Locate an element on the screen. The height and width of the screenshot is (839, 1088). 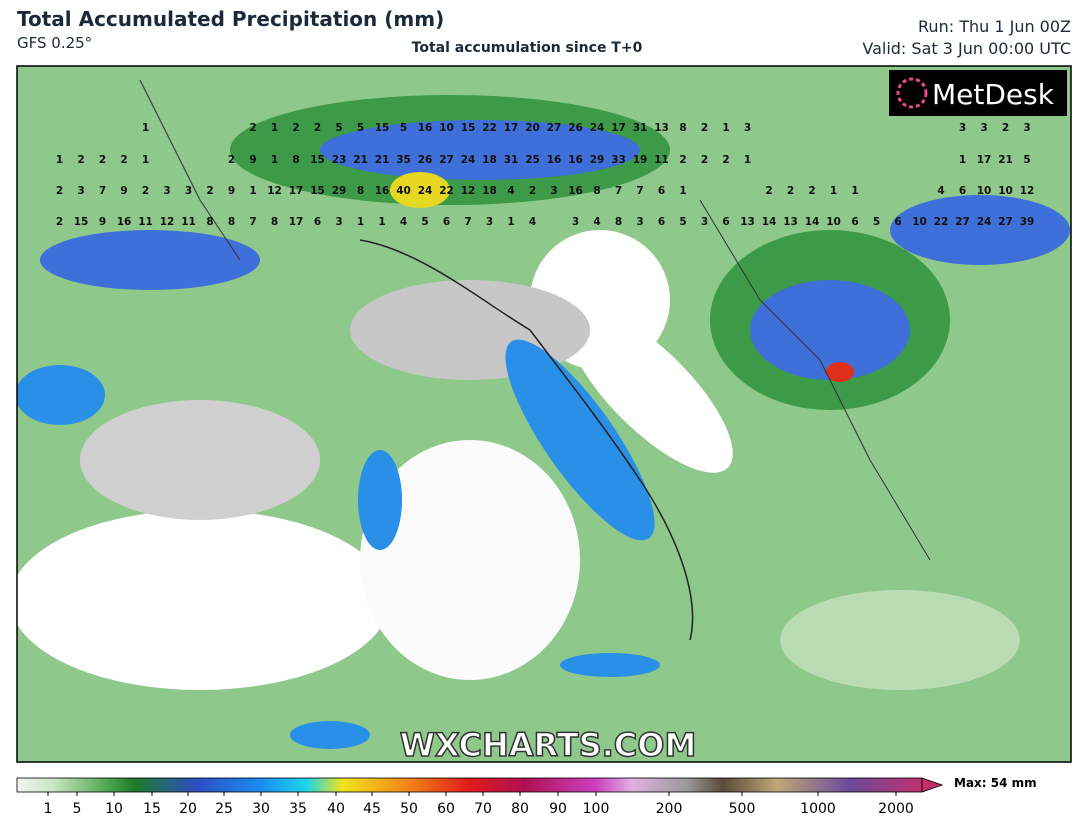
colorbar-tick-label: 30 is located at coordinates (261, 809).